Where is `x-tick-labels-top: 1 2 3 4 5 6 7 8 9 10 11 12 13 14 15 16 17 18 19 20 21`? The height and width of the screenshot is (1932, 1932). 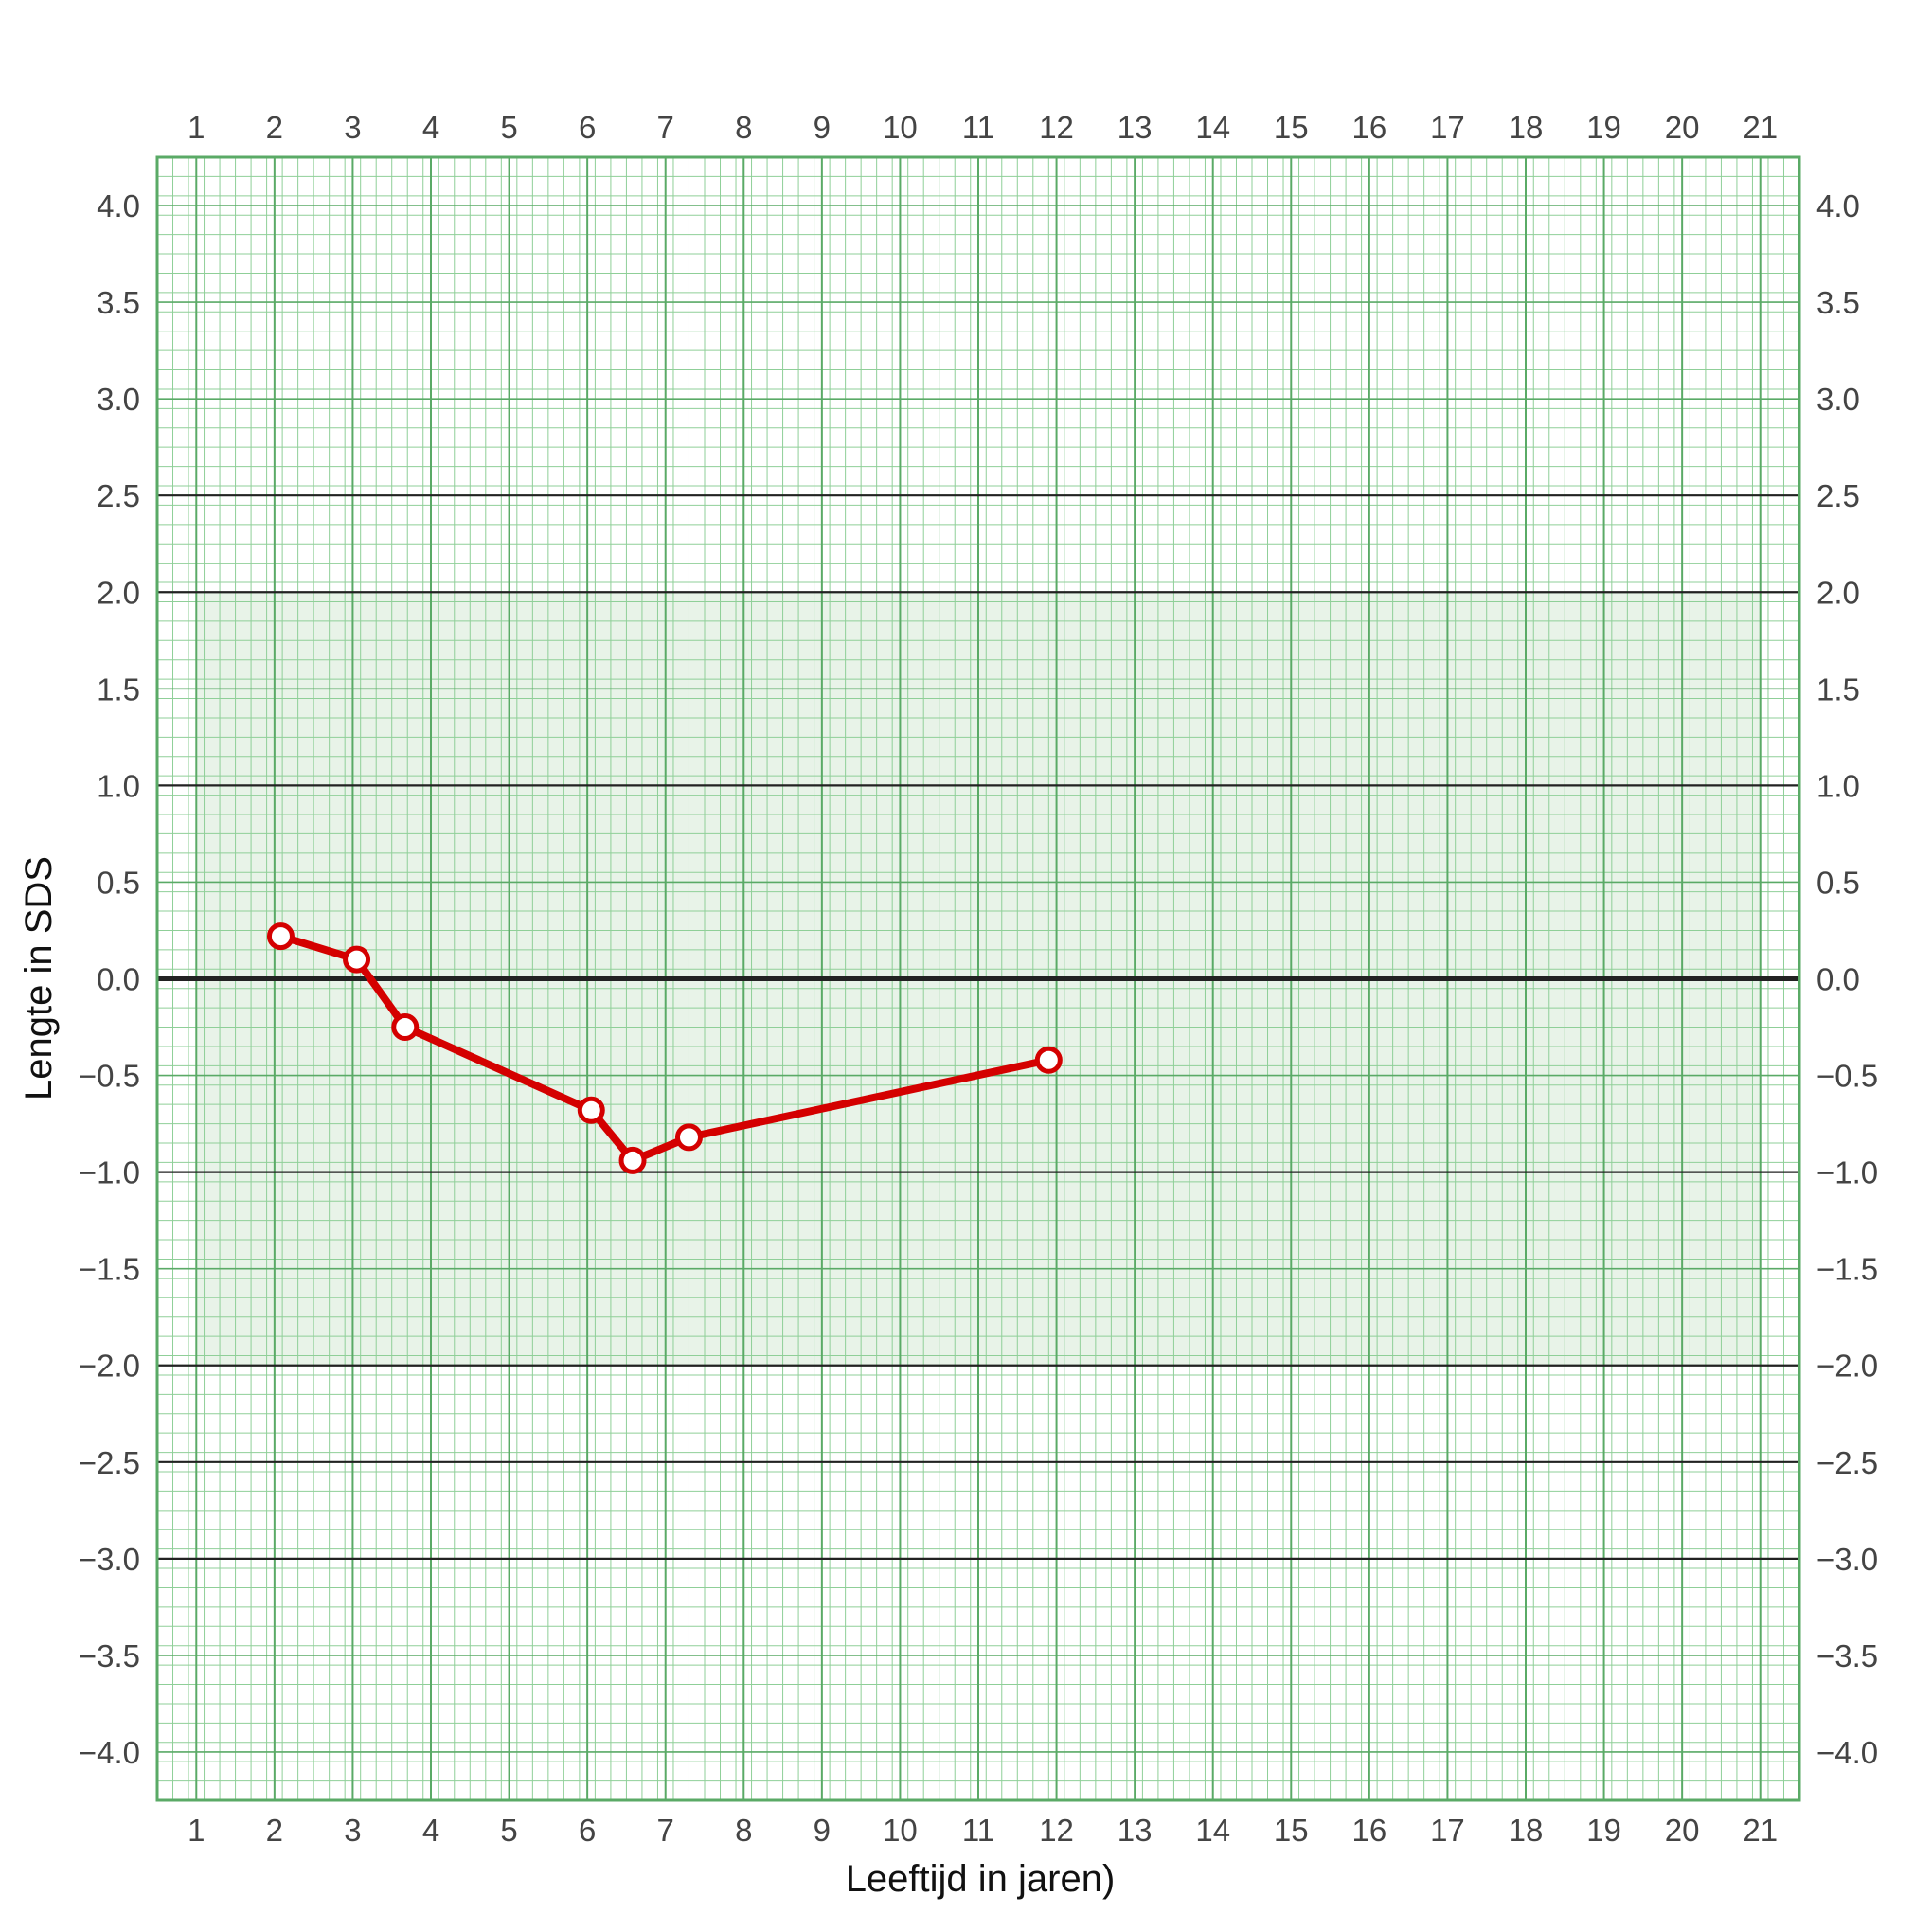
x-tick-labels-top: 1 2 3 4 5 6 7 8 9 10 11 12 13 14 15 16 17 18 19 20 21 is located at coordinates (983, 128).